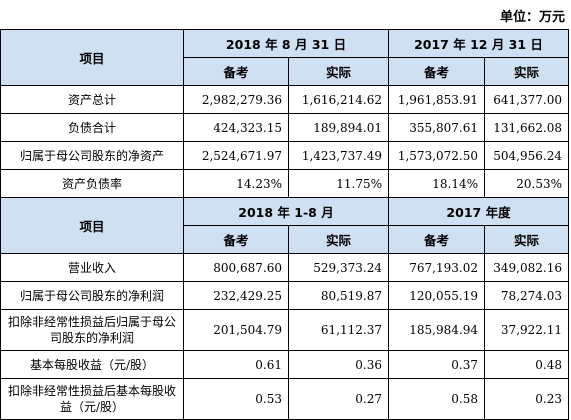  I want to click on cell-value: 0.53, so click(236, 399).